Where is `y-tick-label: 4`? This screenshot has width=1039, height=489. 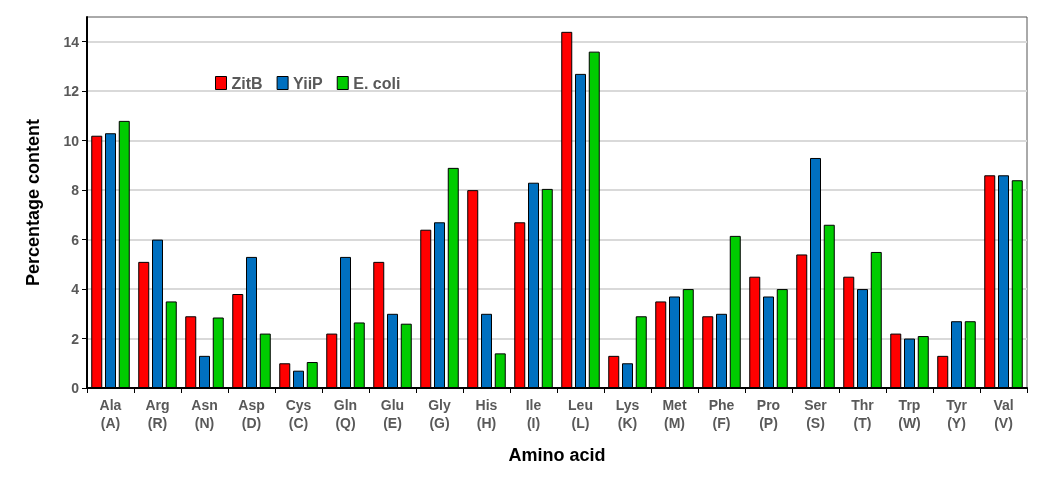
y-tick-label: 4 is located at coordinates (75, 289).